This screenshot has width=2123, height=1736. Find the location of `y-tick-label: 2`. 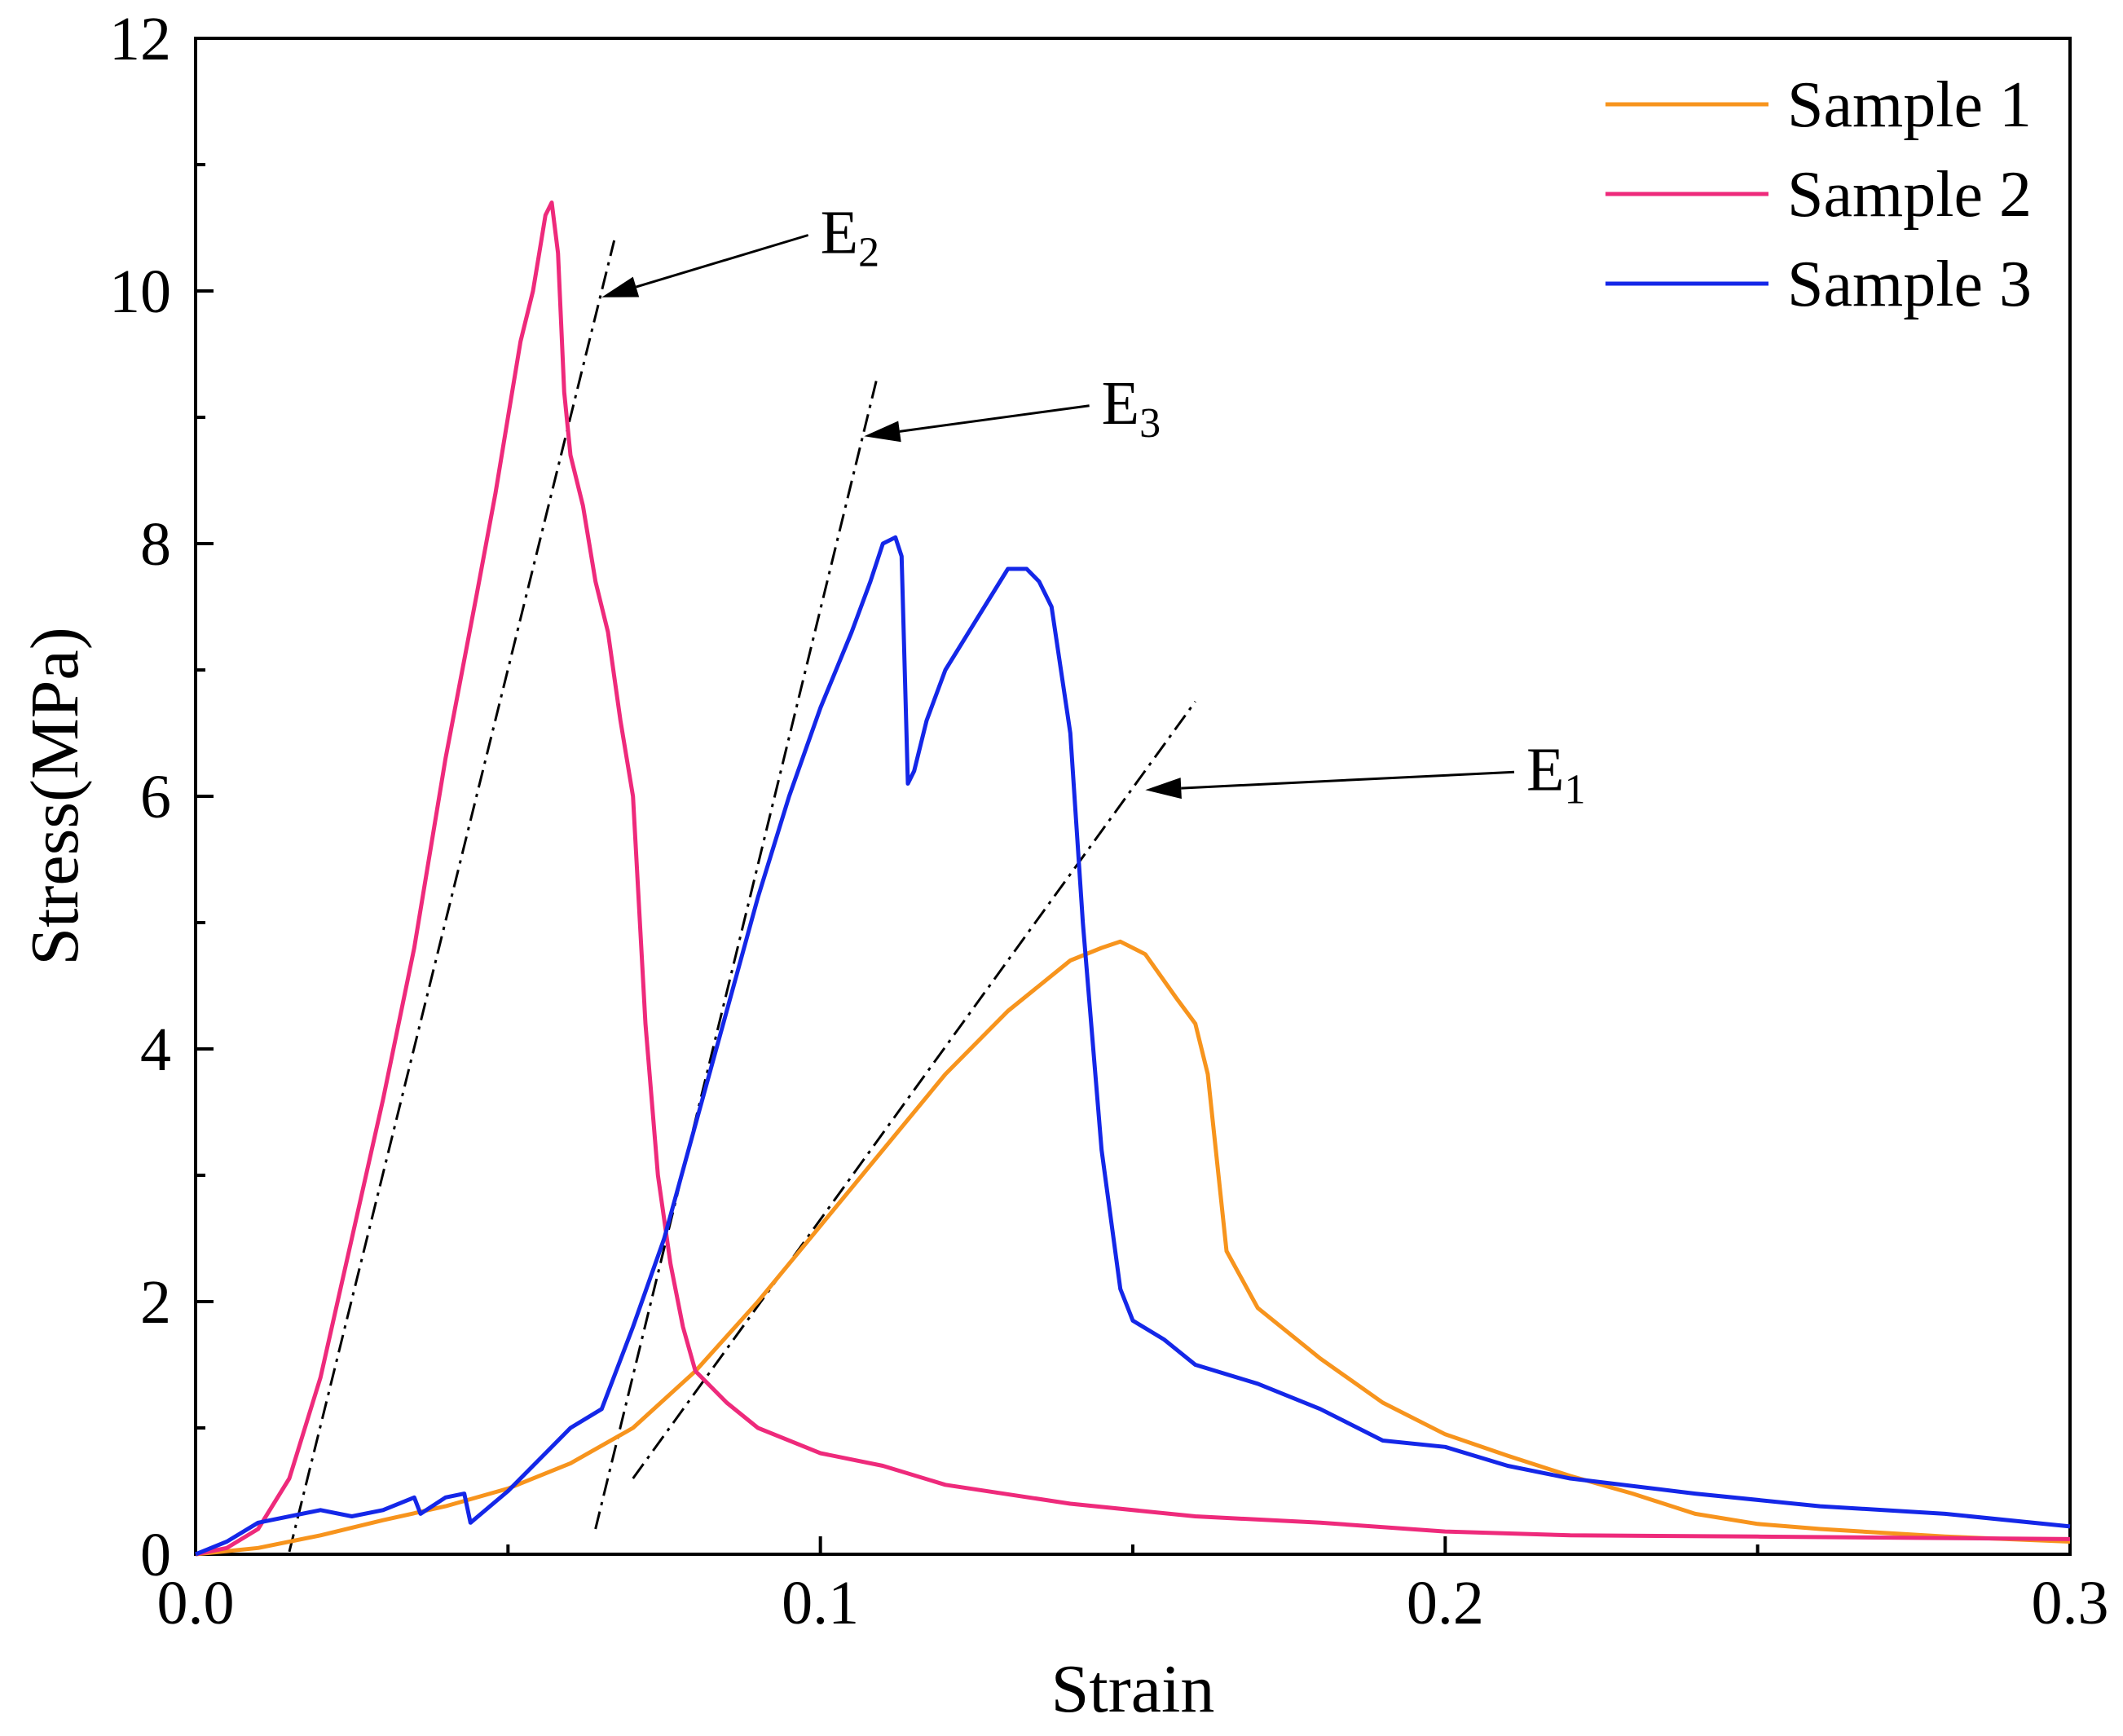

y-tick-label: 2 is located at coordinates (155, 1302).